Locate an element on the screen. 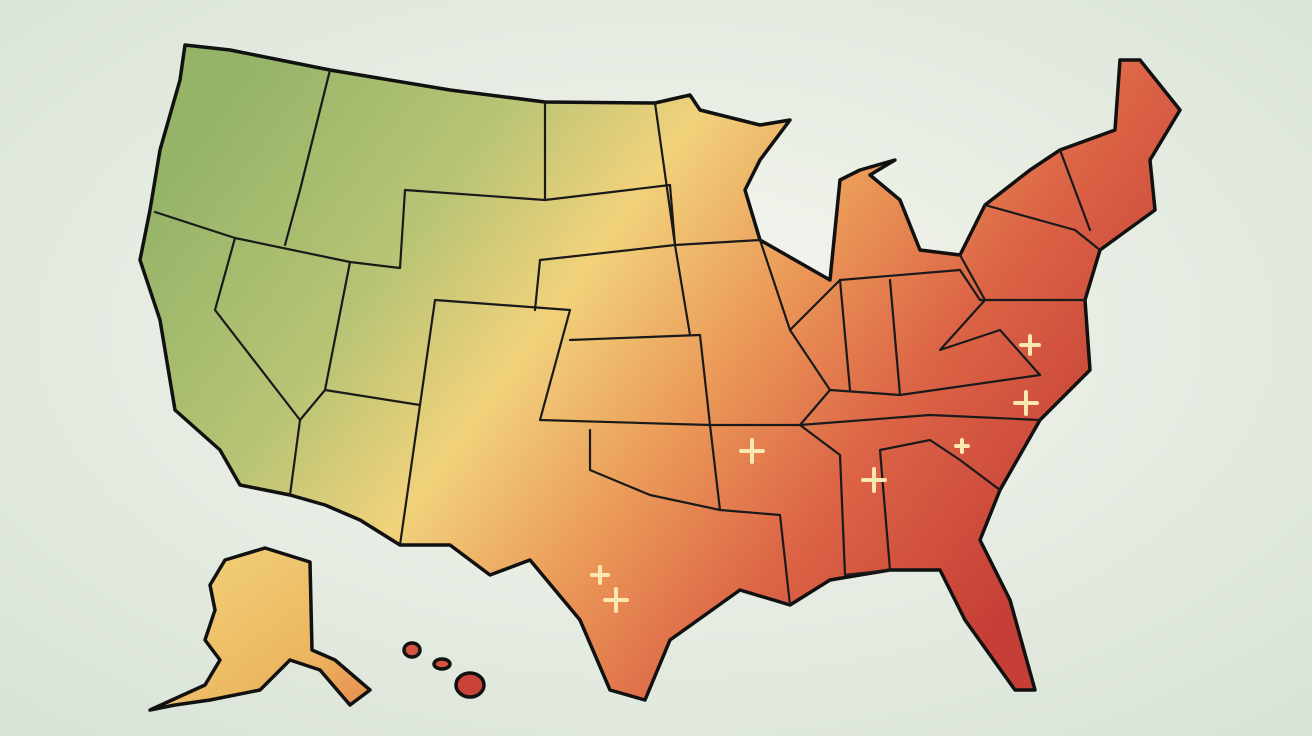  hawaii is located at coordinates (444, 670).